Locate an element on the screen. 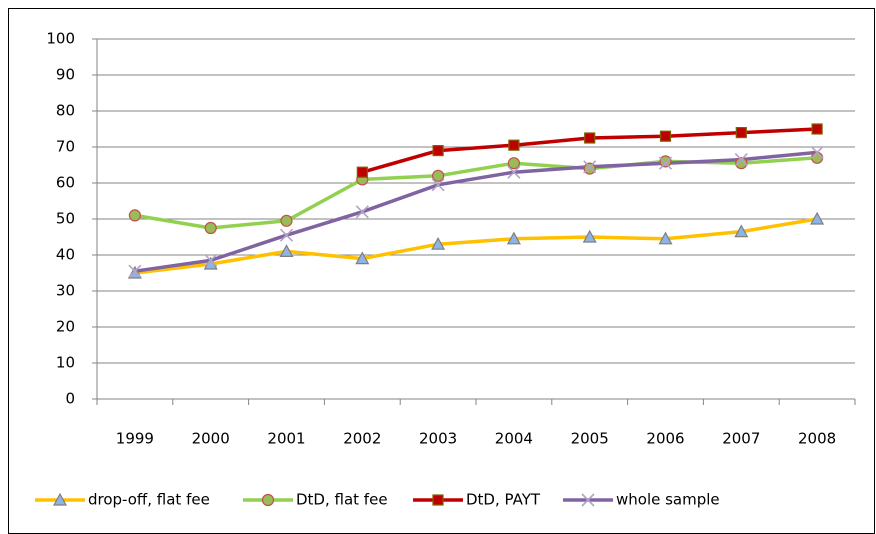 Image resolution: width=876 pixels, height=534 pixels. x-tick-label: 2006 is located at coordinates (665, 439).